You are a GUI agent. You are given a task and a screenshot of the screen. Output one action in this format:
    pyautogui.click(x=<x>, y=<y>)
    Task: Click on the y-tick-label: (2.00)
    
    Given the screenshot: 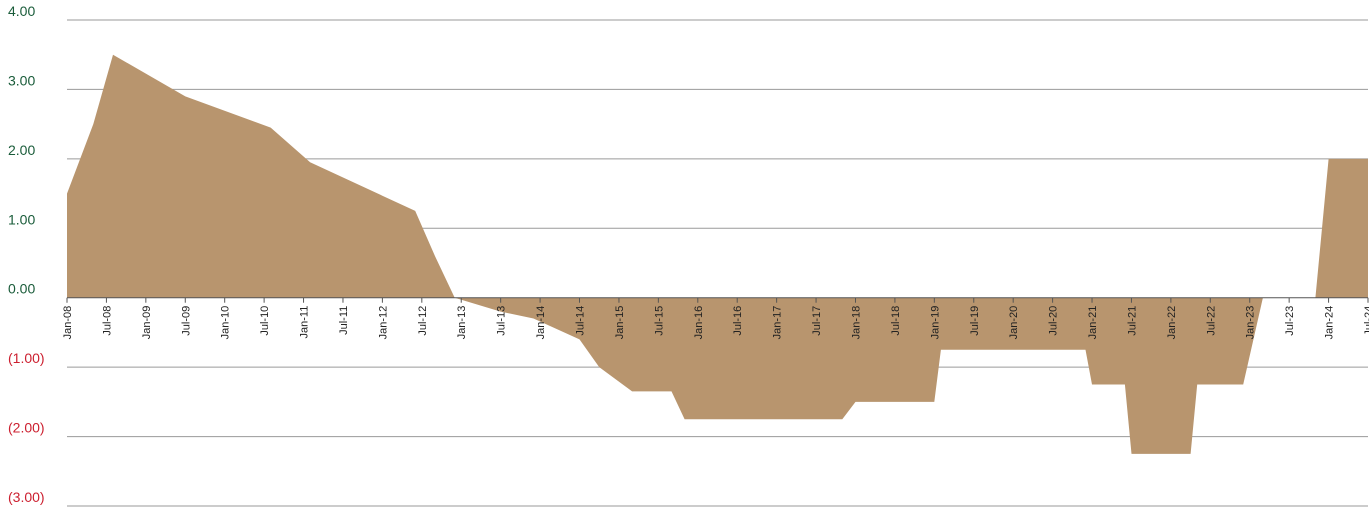 What is the action you would take?
    pyautogui.click(x=26, y=428)
    